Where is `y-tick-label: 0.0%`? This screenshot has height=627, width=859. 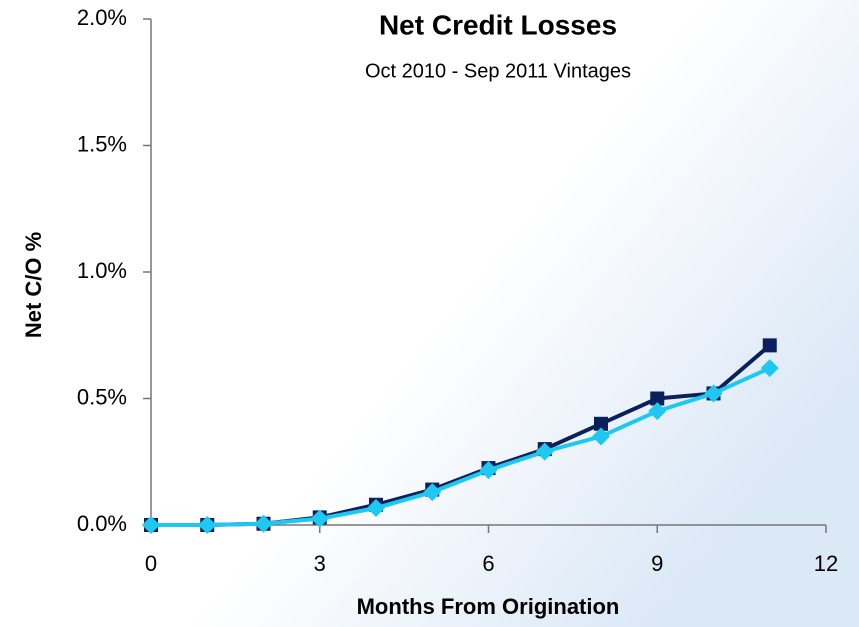 y-tick-label: 0.0% is located at coordinates (102, 523).